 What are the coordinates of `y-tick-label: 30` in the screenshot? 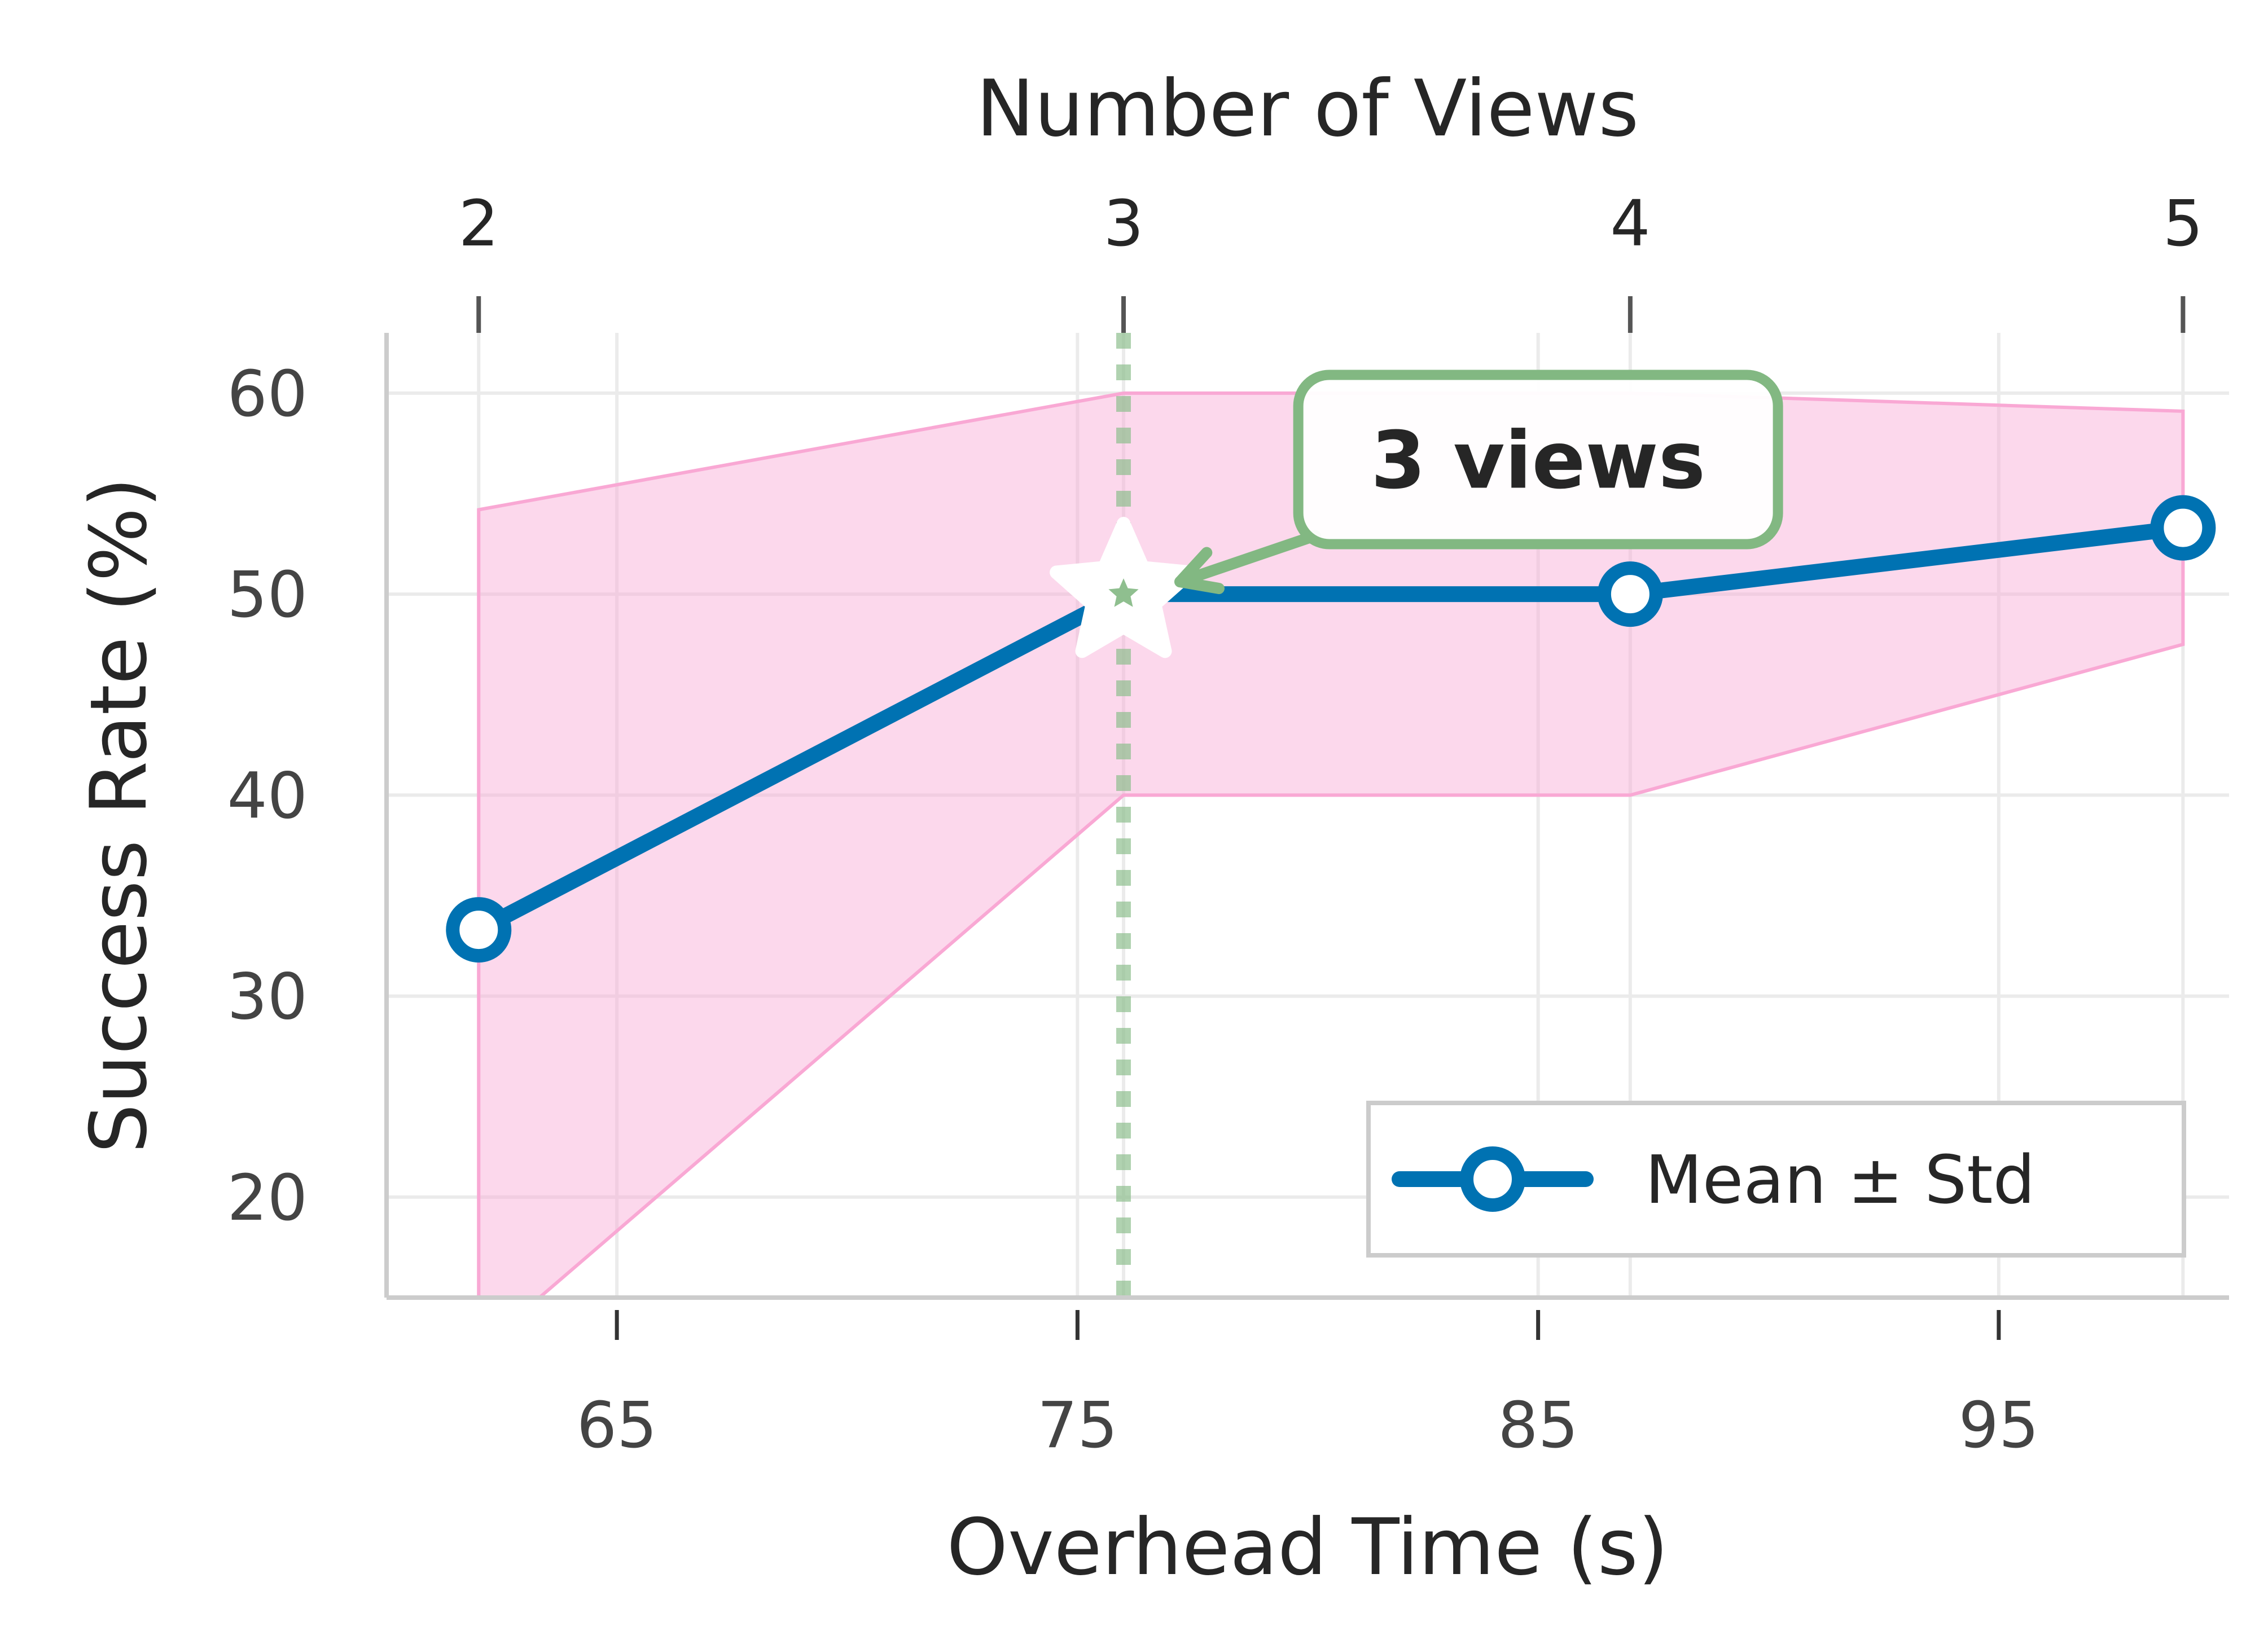 It's located at (267, 997).